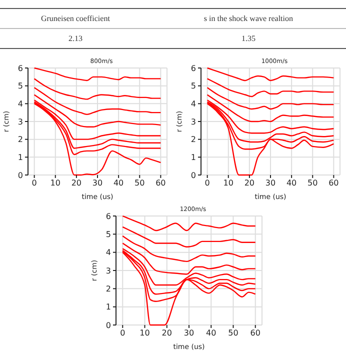 This screenshot has height=353, width=346. Describe the element at coordinates (248, 19) in the screenshot. I see `category-label: s in the shock wave realtion` at that location.